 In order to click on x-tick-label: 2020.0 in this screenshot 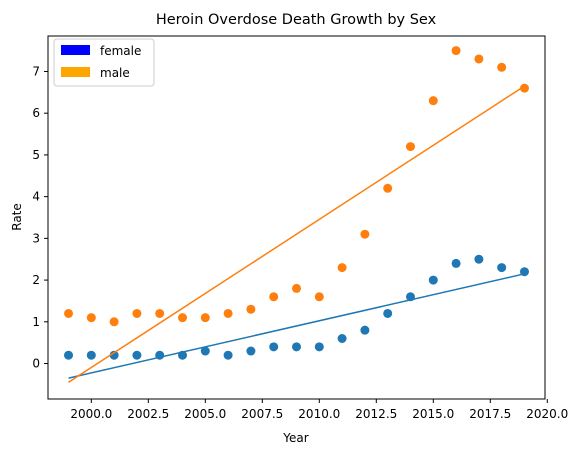, I will do `click(547, 414)`.